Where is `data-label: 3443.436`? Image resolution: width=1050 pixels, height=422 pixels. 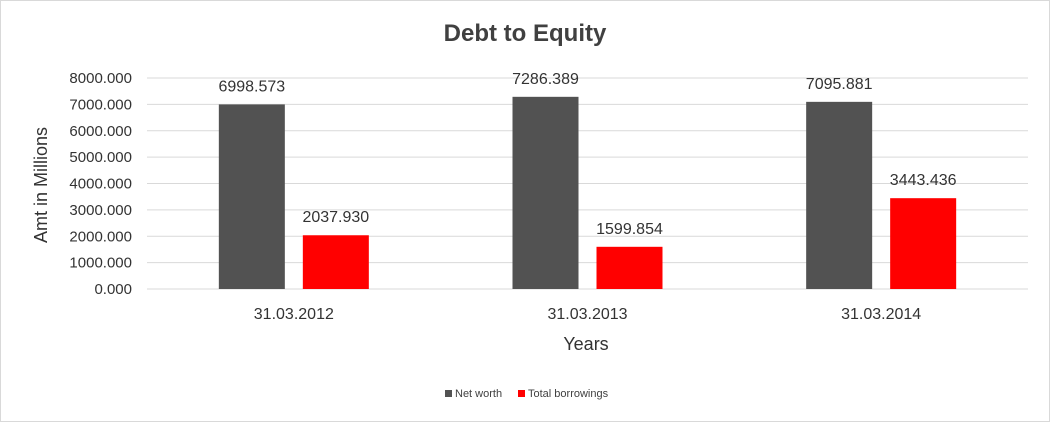 data-label: 3443.436 is located at coordinates (923, 180).